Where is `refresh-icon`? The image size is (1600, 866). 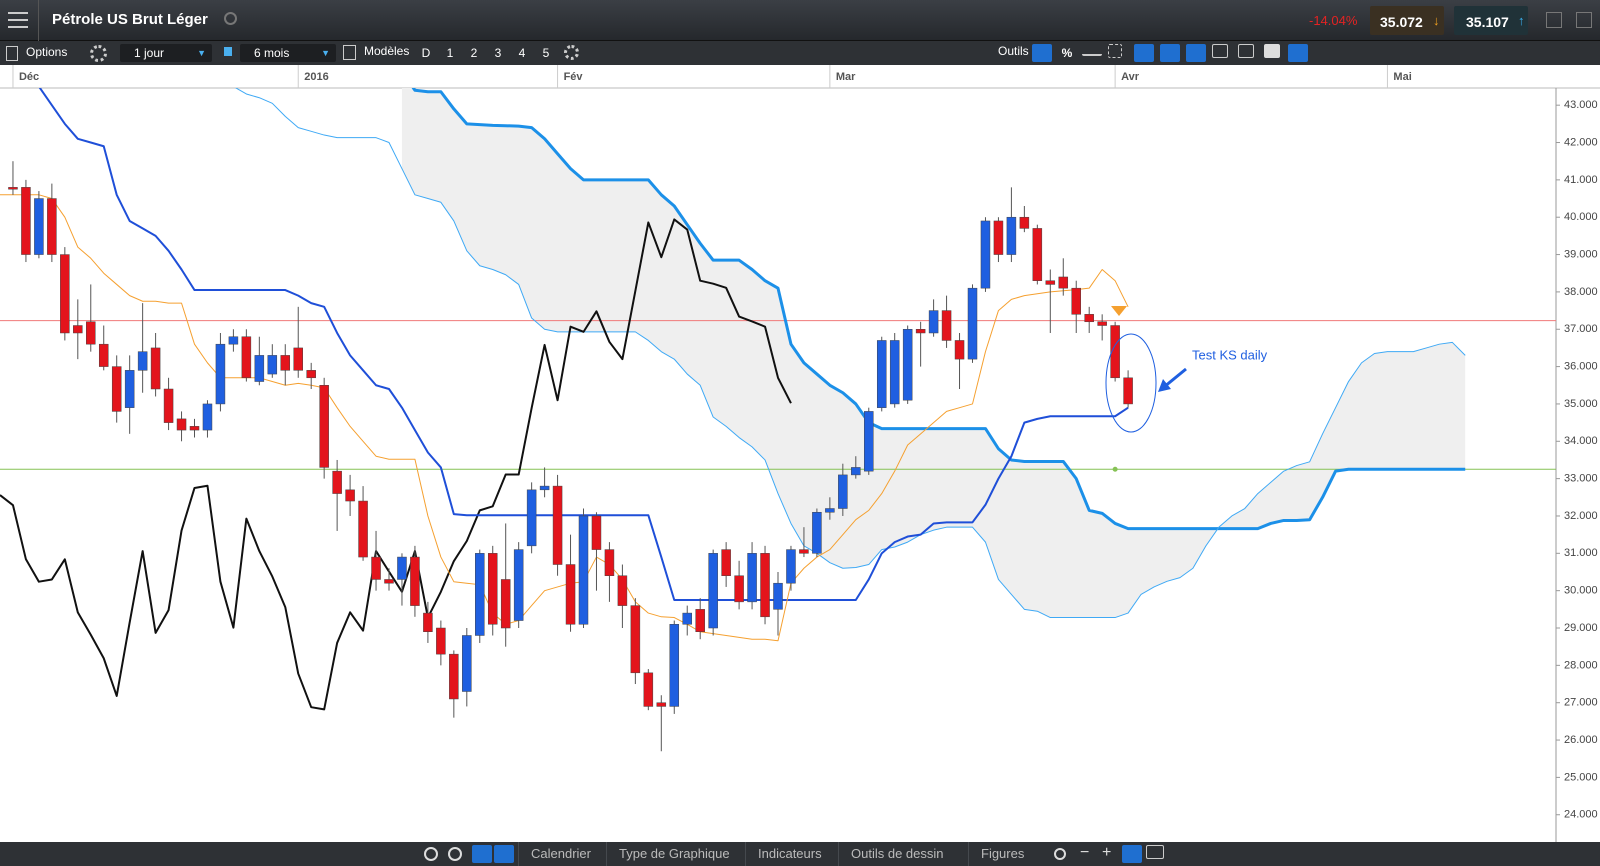 refresh-icon is located at coordinates (431, 854).